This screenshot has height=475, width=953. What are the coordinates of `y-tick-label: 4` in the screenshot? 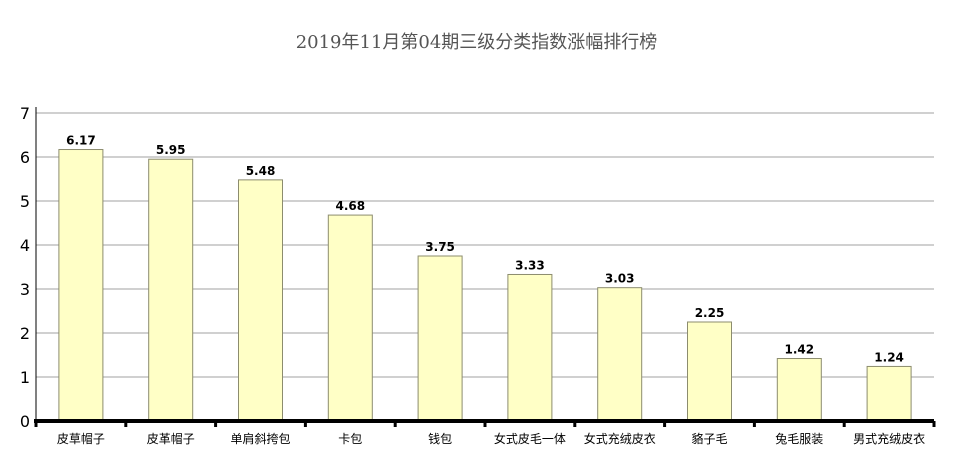 It's located at (25, 245).